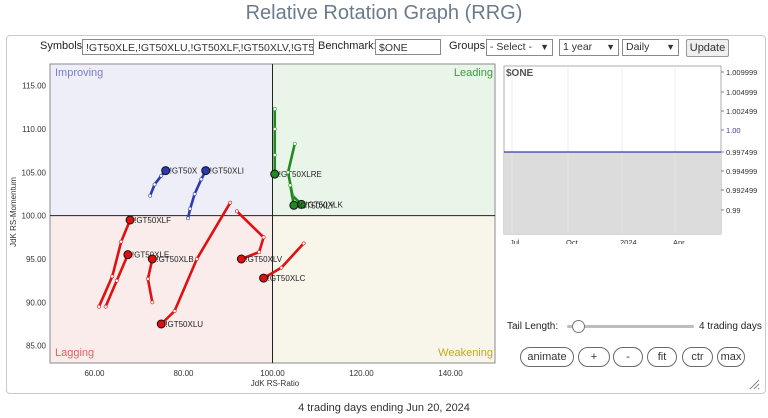 This screenshot has height=418, width=768. Describe the element at coordinates (515, 241) in the screenshot. I see `benchmark-x-tick-label: Jul` at that location.